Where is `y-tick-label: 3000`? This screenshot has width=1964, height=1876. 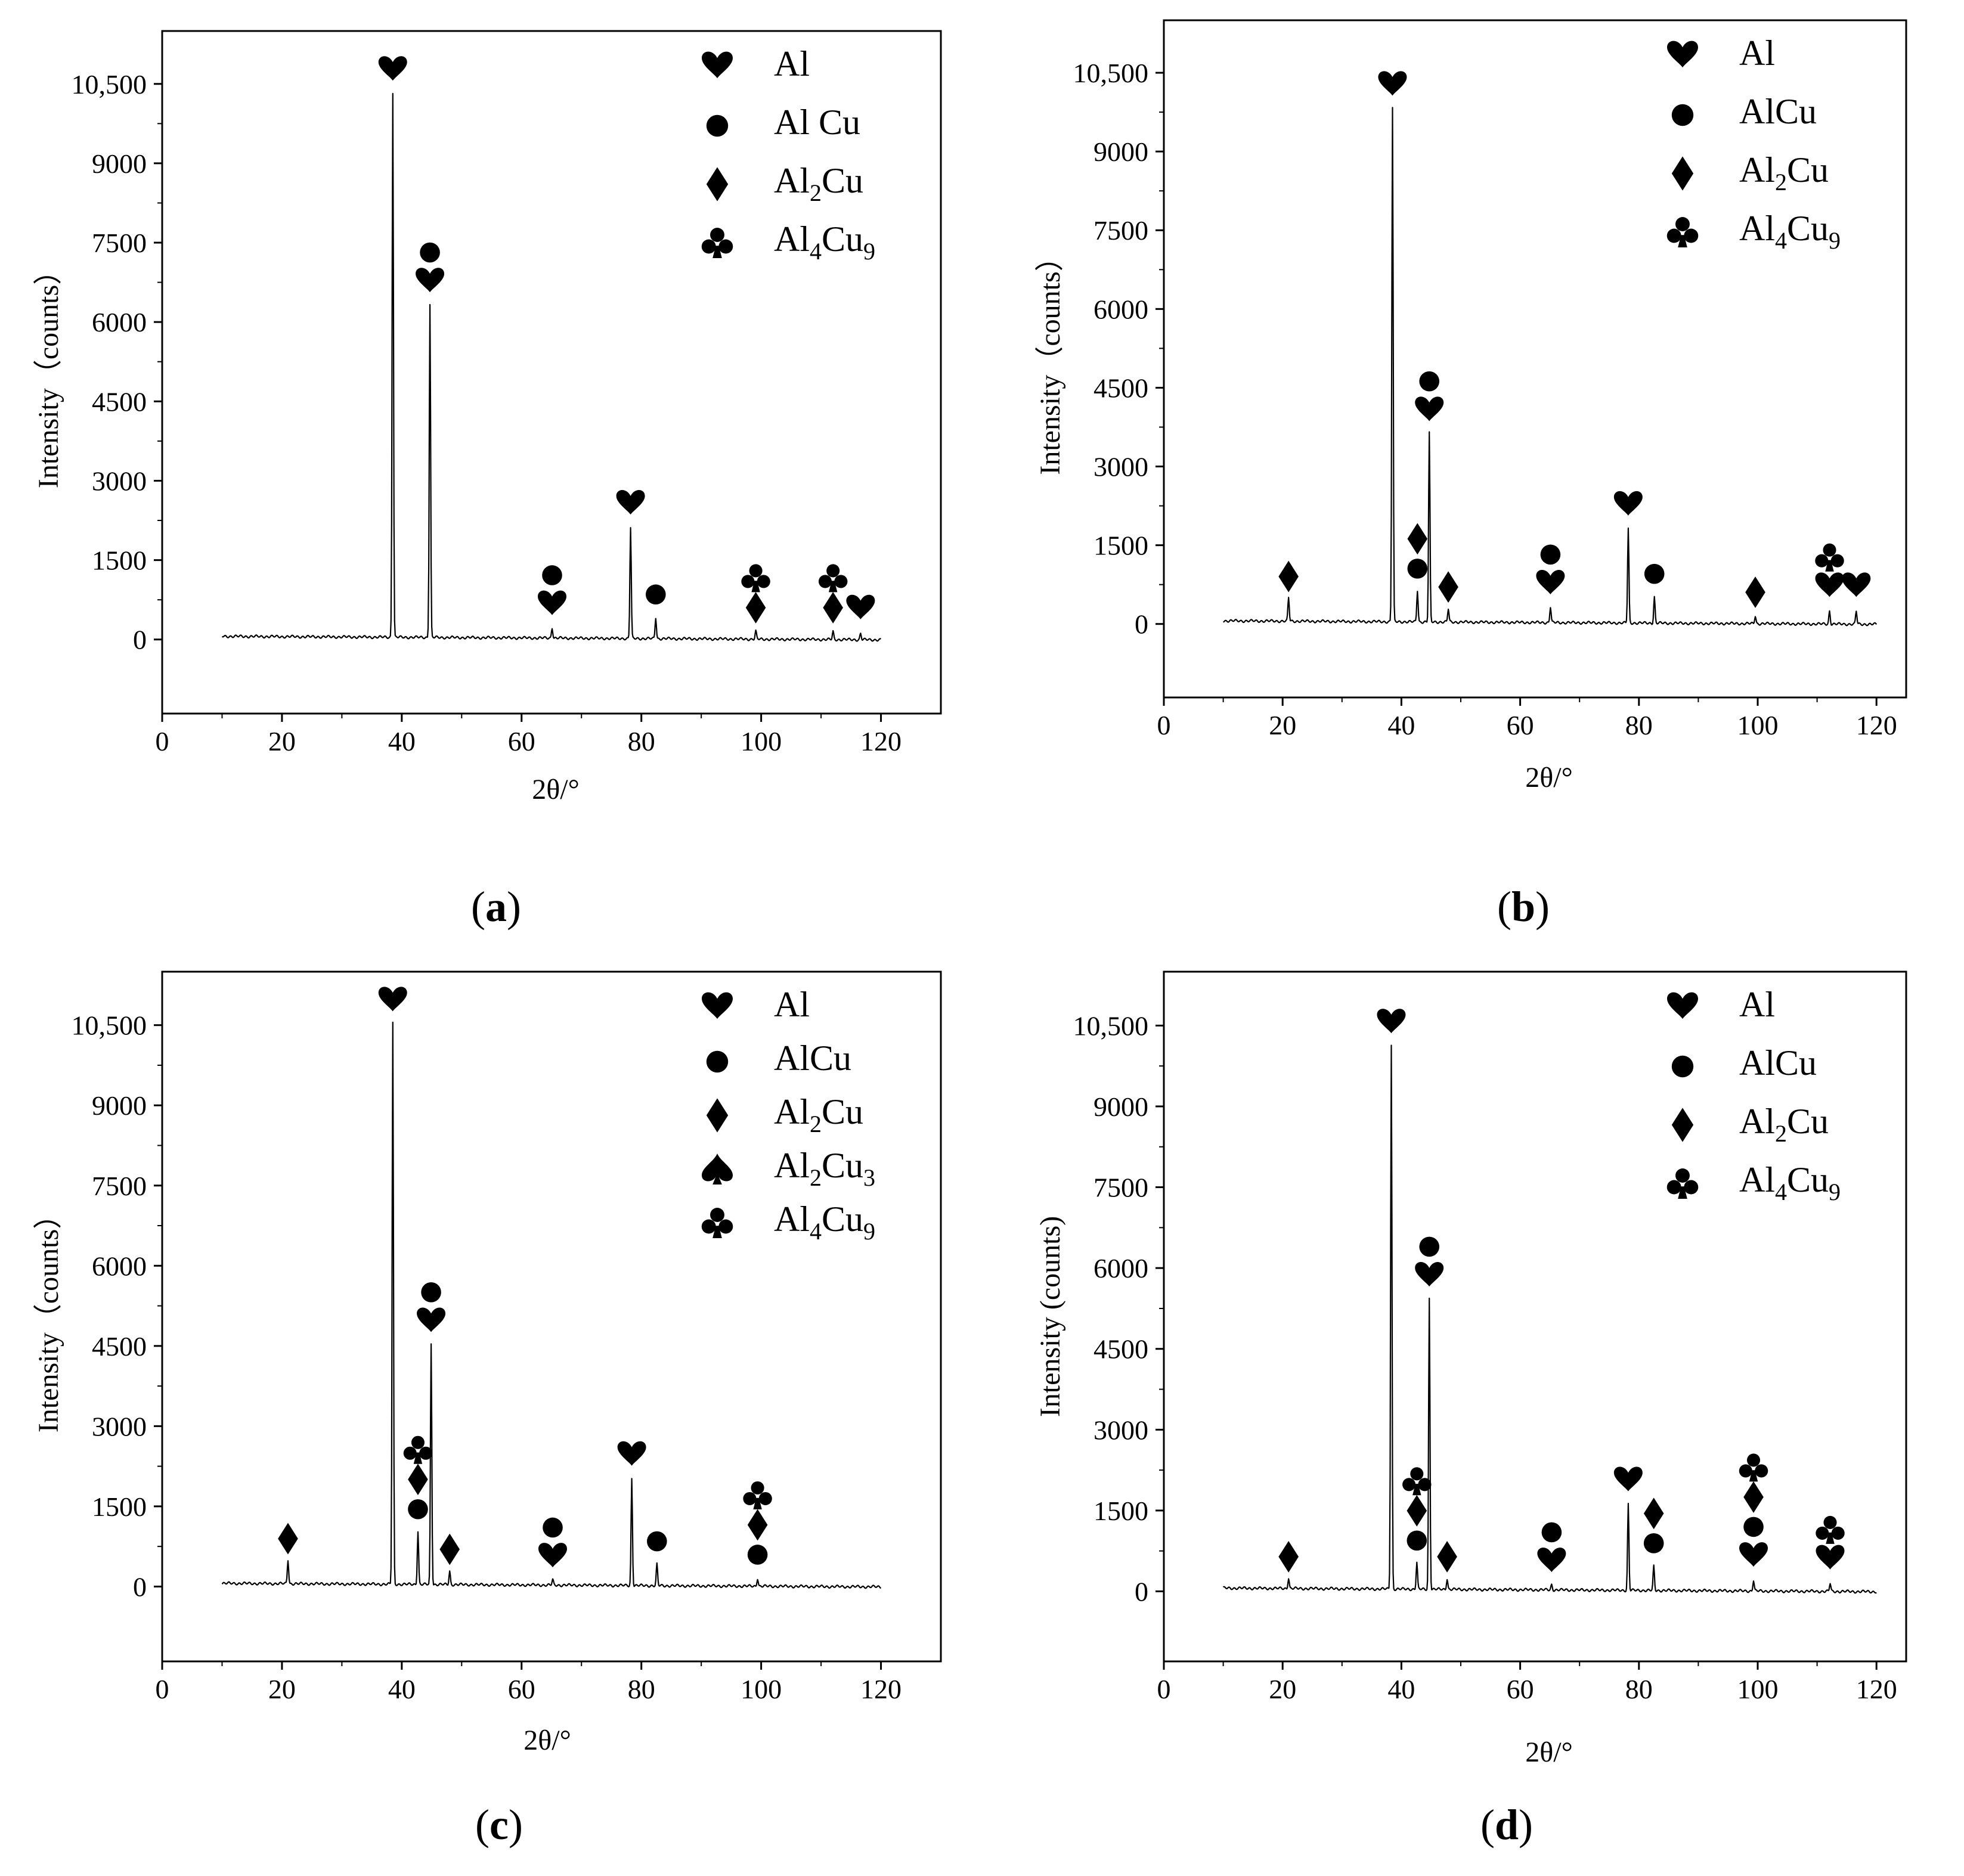 y-tick-label: 3000 is located at coordinates (1120, 467).